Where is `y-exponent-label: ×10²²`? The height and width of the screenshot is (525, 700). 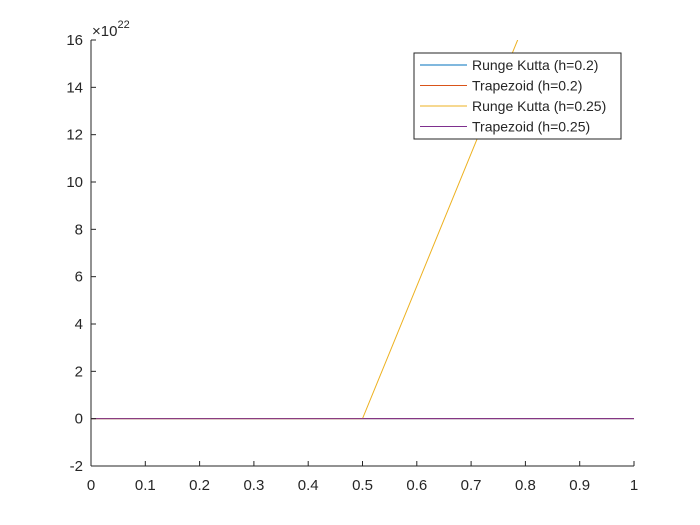
y-exponent-label: ×10²² is located at coordinates (111, 29).